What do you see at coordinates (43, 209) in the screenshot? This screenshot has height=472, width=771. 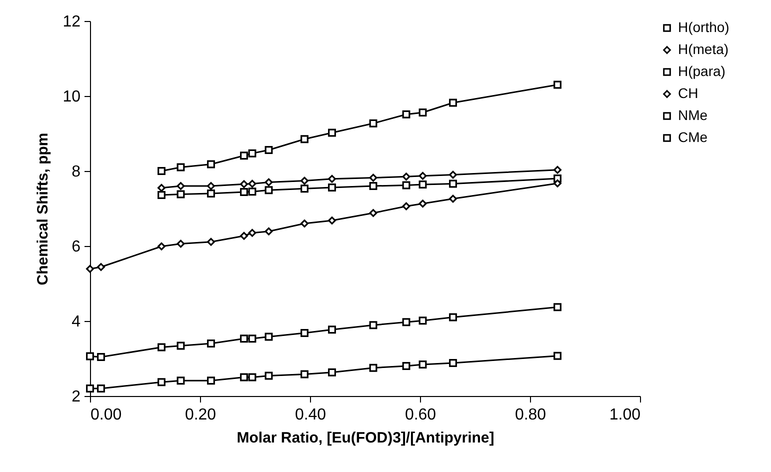 I see `y-axis-title: Chemical Shifts, ppm` at bounding box center [43, 209].